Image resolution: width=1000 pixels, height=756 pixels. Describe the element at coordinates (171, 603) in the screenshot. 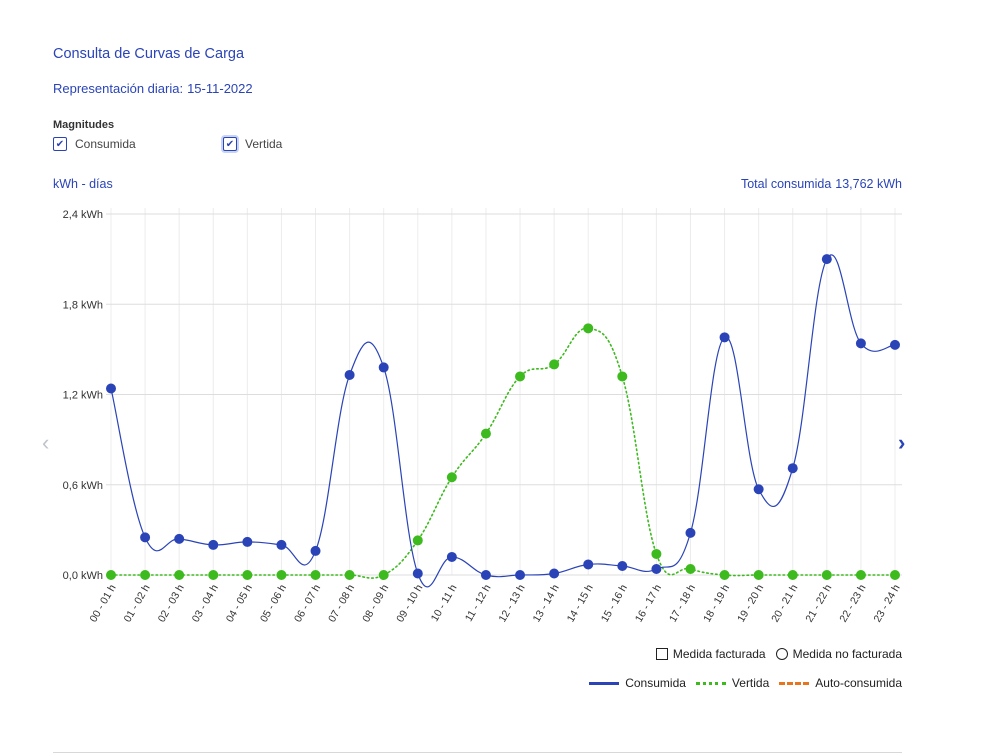

I see `x-tick-label: 02 - 03 h` at that location.